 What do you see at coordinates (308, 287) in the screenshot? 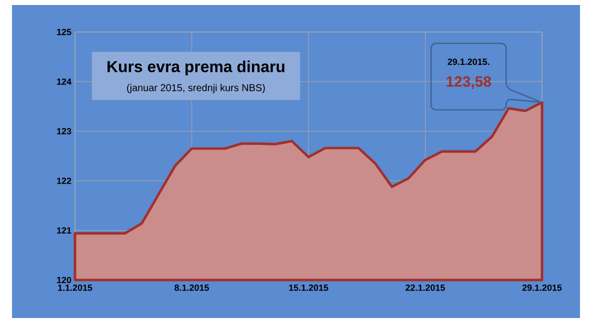
I see `x-tick-label: 15.1.2015` at bounding box center [308, 287].